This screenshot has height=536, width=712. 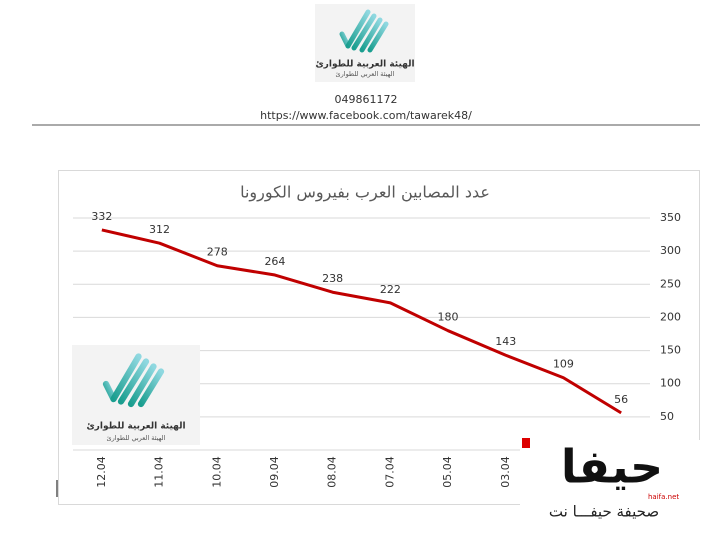 I want to click on x-tick-label: 05.04, so click(x=447, y=472).